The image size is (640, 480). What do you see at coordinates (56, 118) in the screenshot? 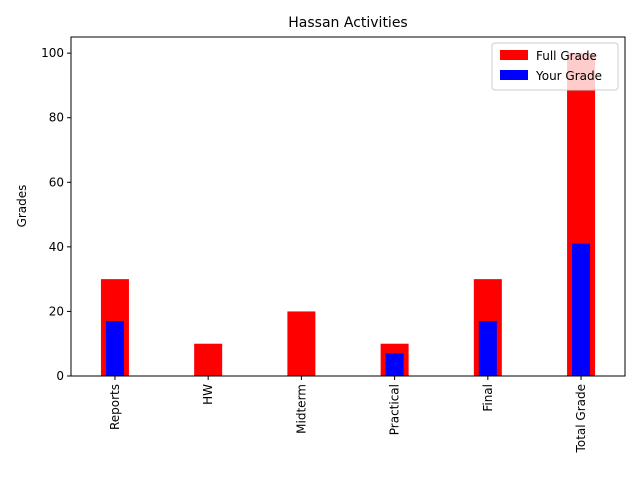
I see `y-tick-label: 80` at bounding box center [56, 118].